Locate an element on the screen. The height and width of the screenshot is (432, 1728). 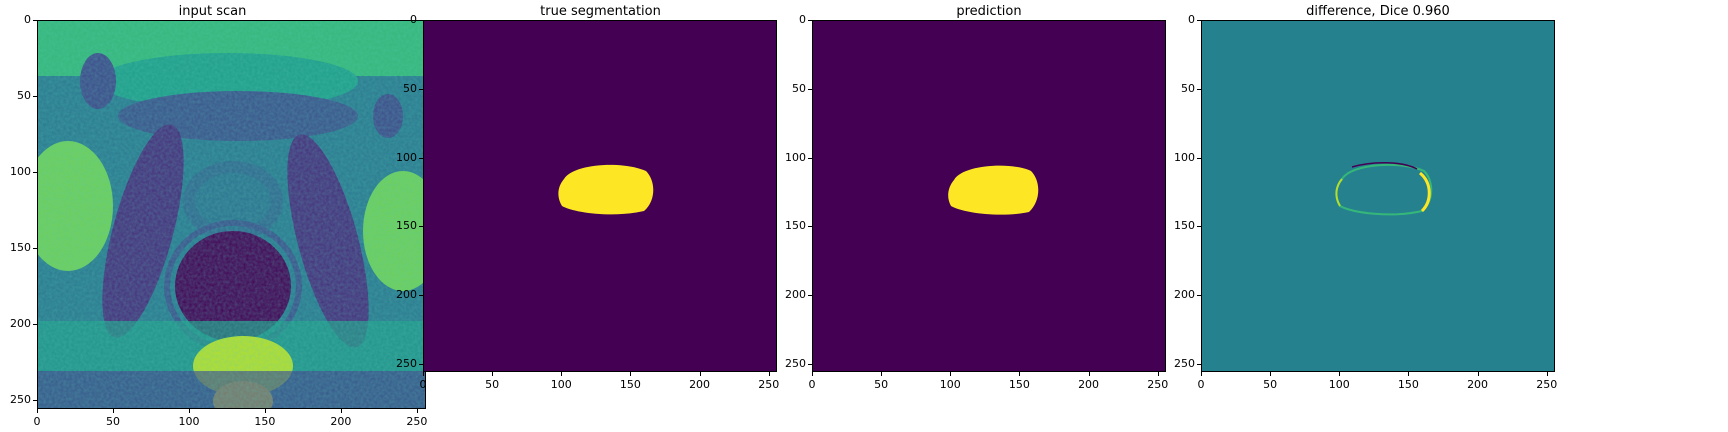
panel-title: prediction is located at coordinates (989, 11).